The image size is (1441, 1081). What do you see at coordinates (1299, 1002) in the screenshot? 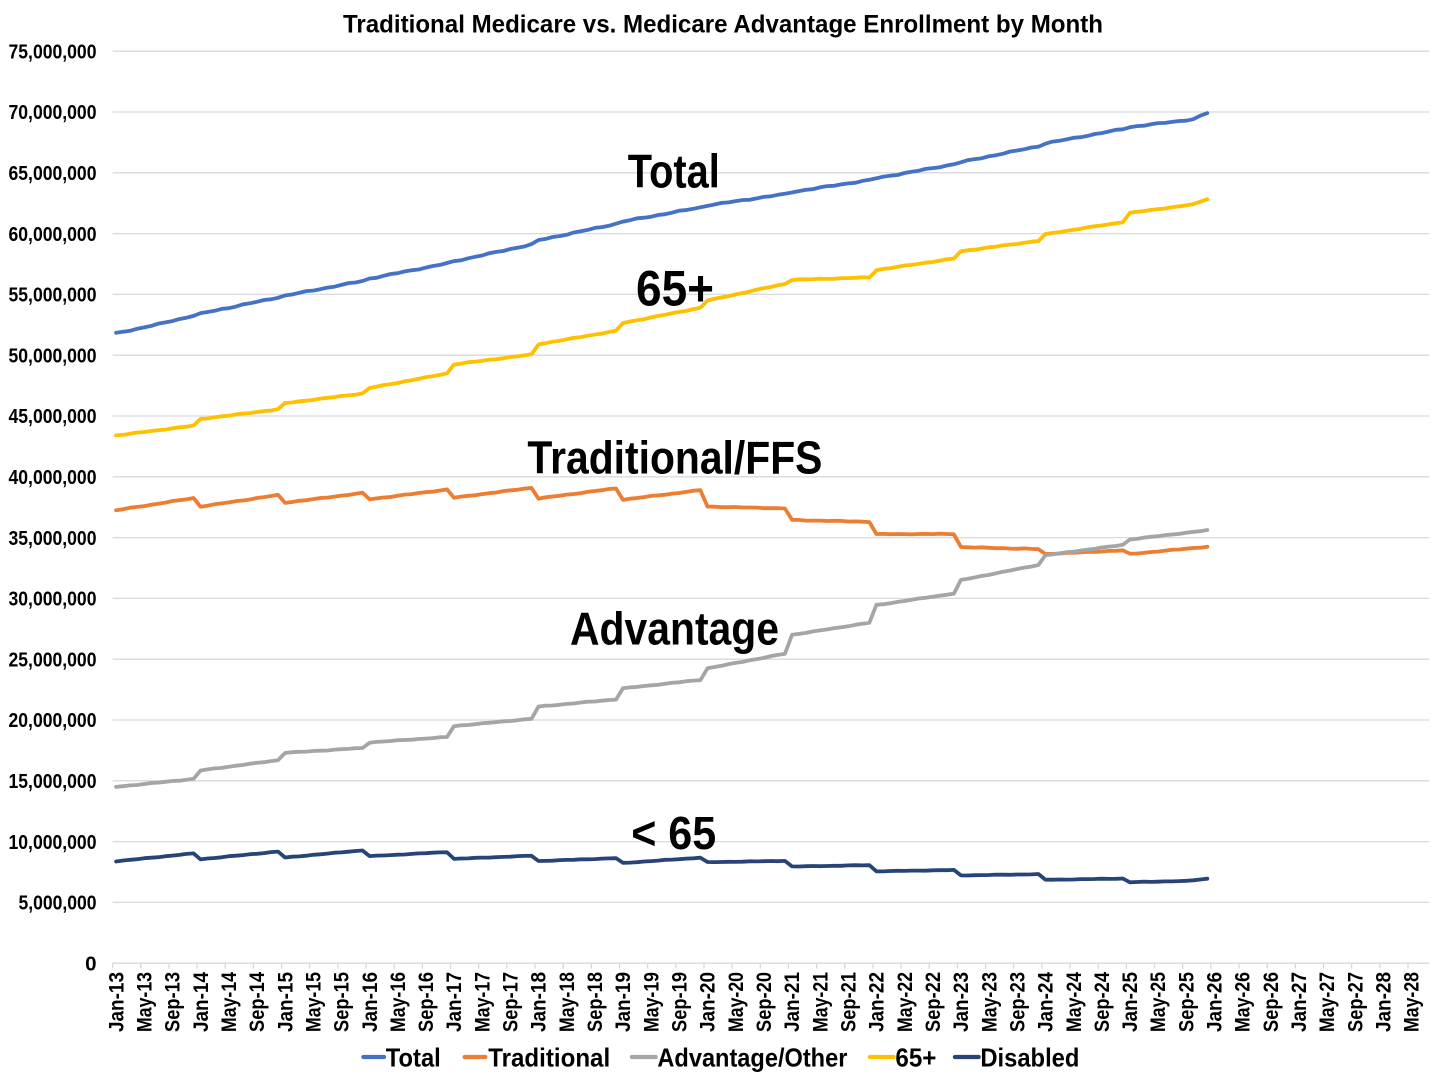
I see `svg-text: Jan-27` at bounding box center [1299, 1002].